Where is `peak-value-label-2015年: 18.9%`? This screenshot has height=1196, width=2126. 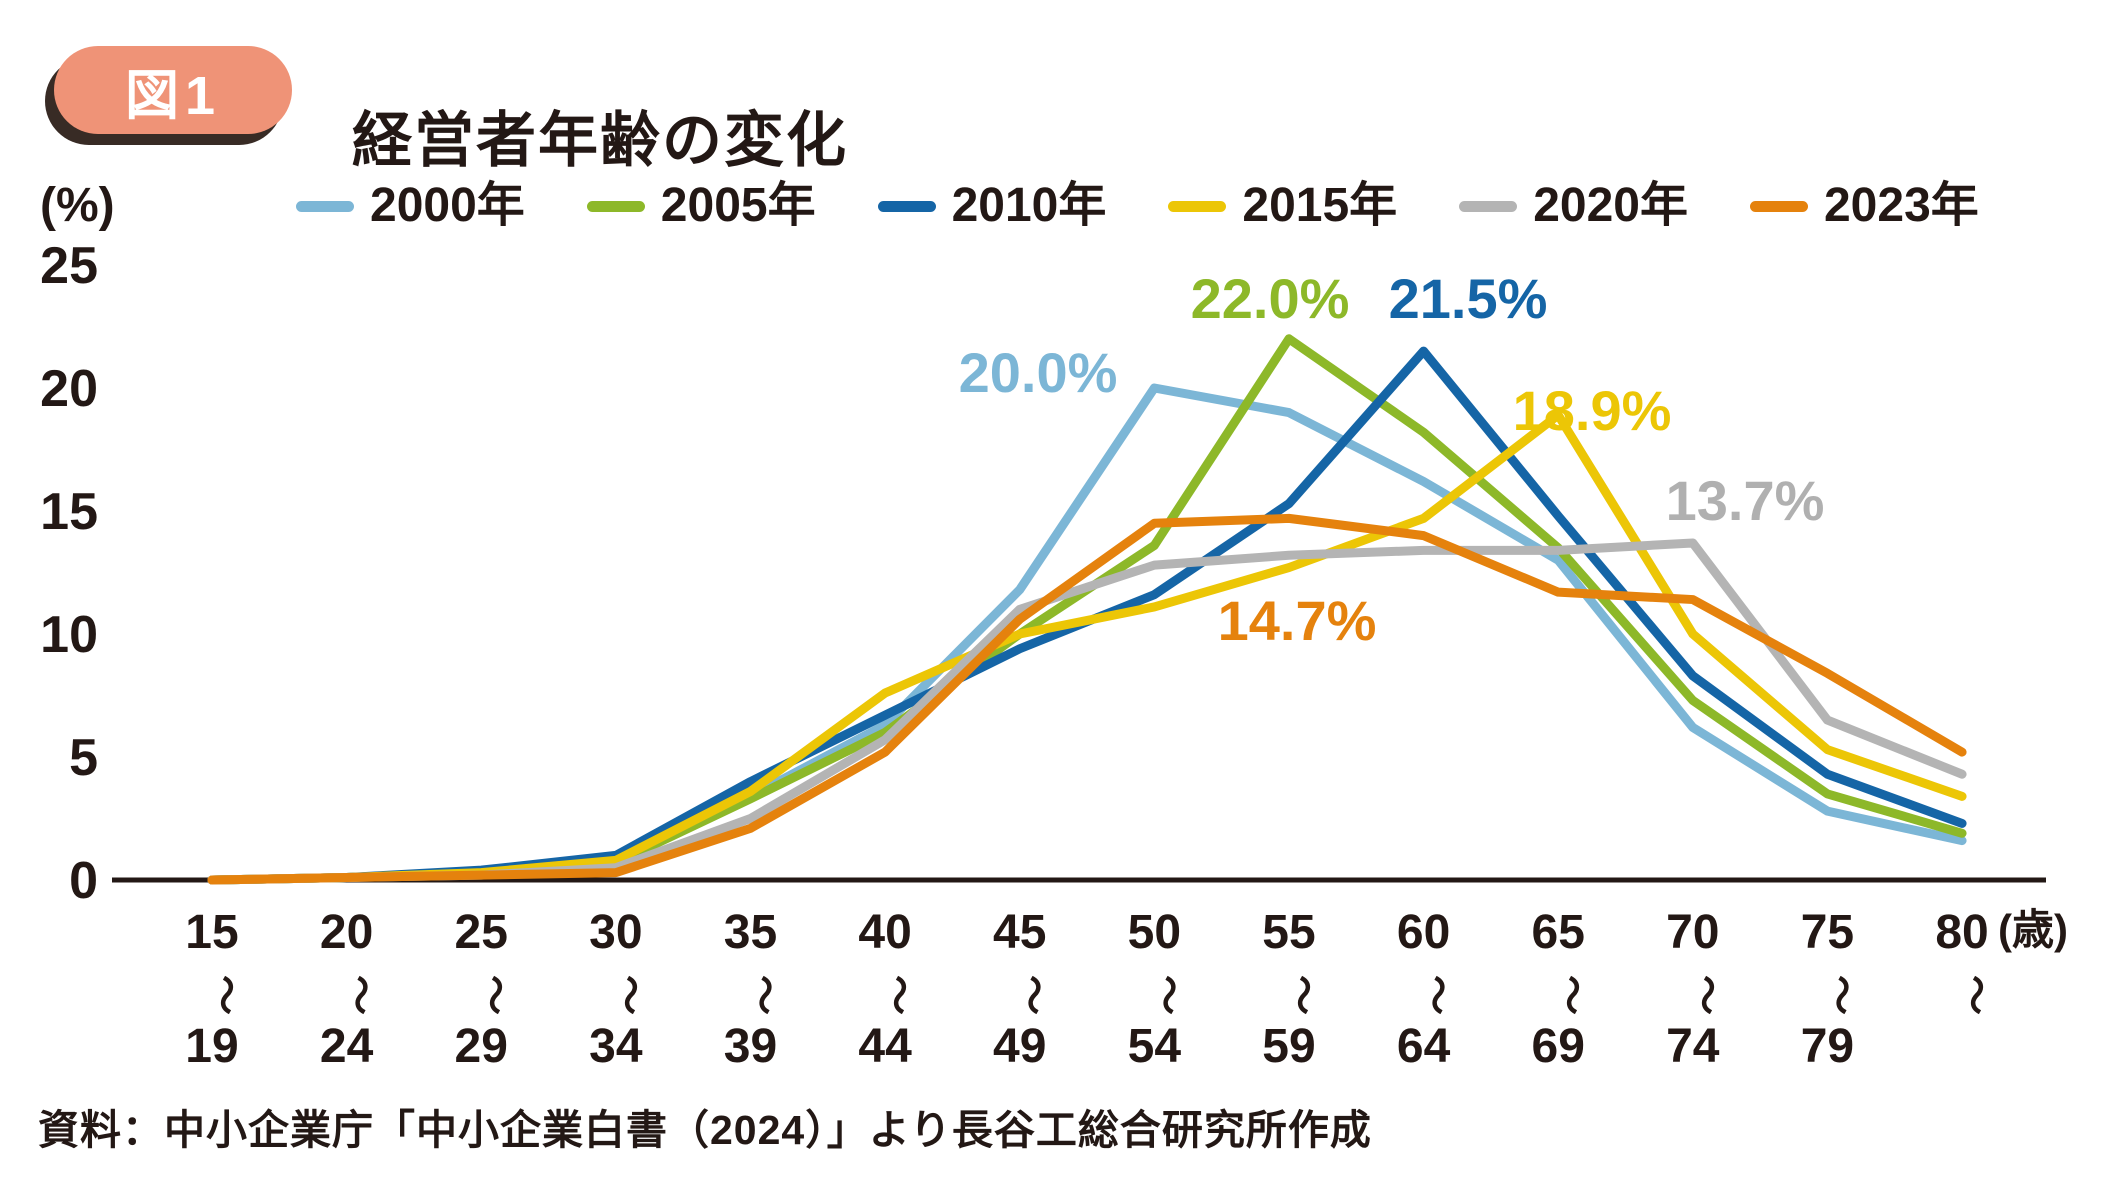
peak-value-label-2015年: 18.9% is located at coordinates (1592, 410).